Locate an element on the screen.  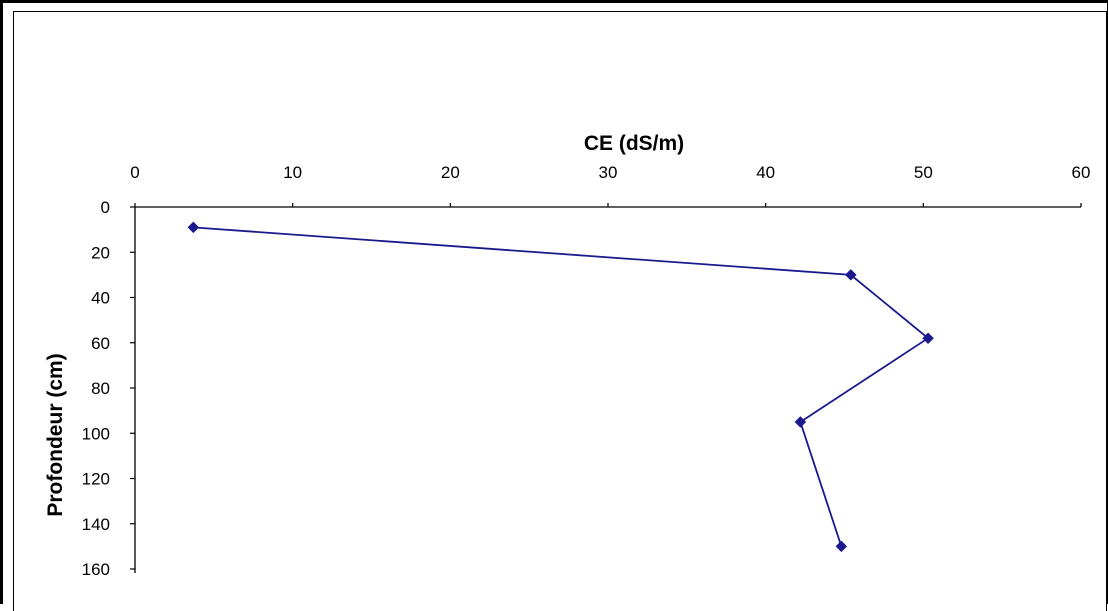
y-tick-label: 100 is located at coordinates (96, 433).